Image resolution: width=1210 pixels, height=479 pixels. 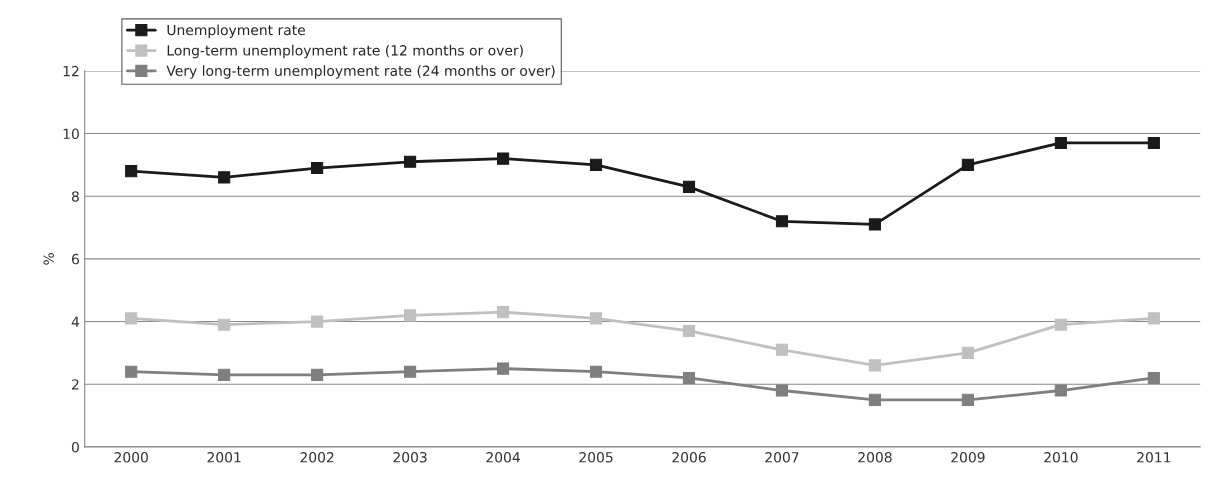 I want to click on x-tick-label: 2007, so click(x=782, y=457).